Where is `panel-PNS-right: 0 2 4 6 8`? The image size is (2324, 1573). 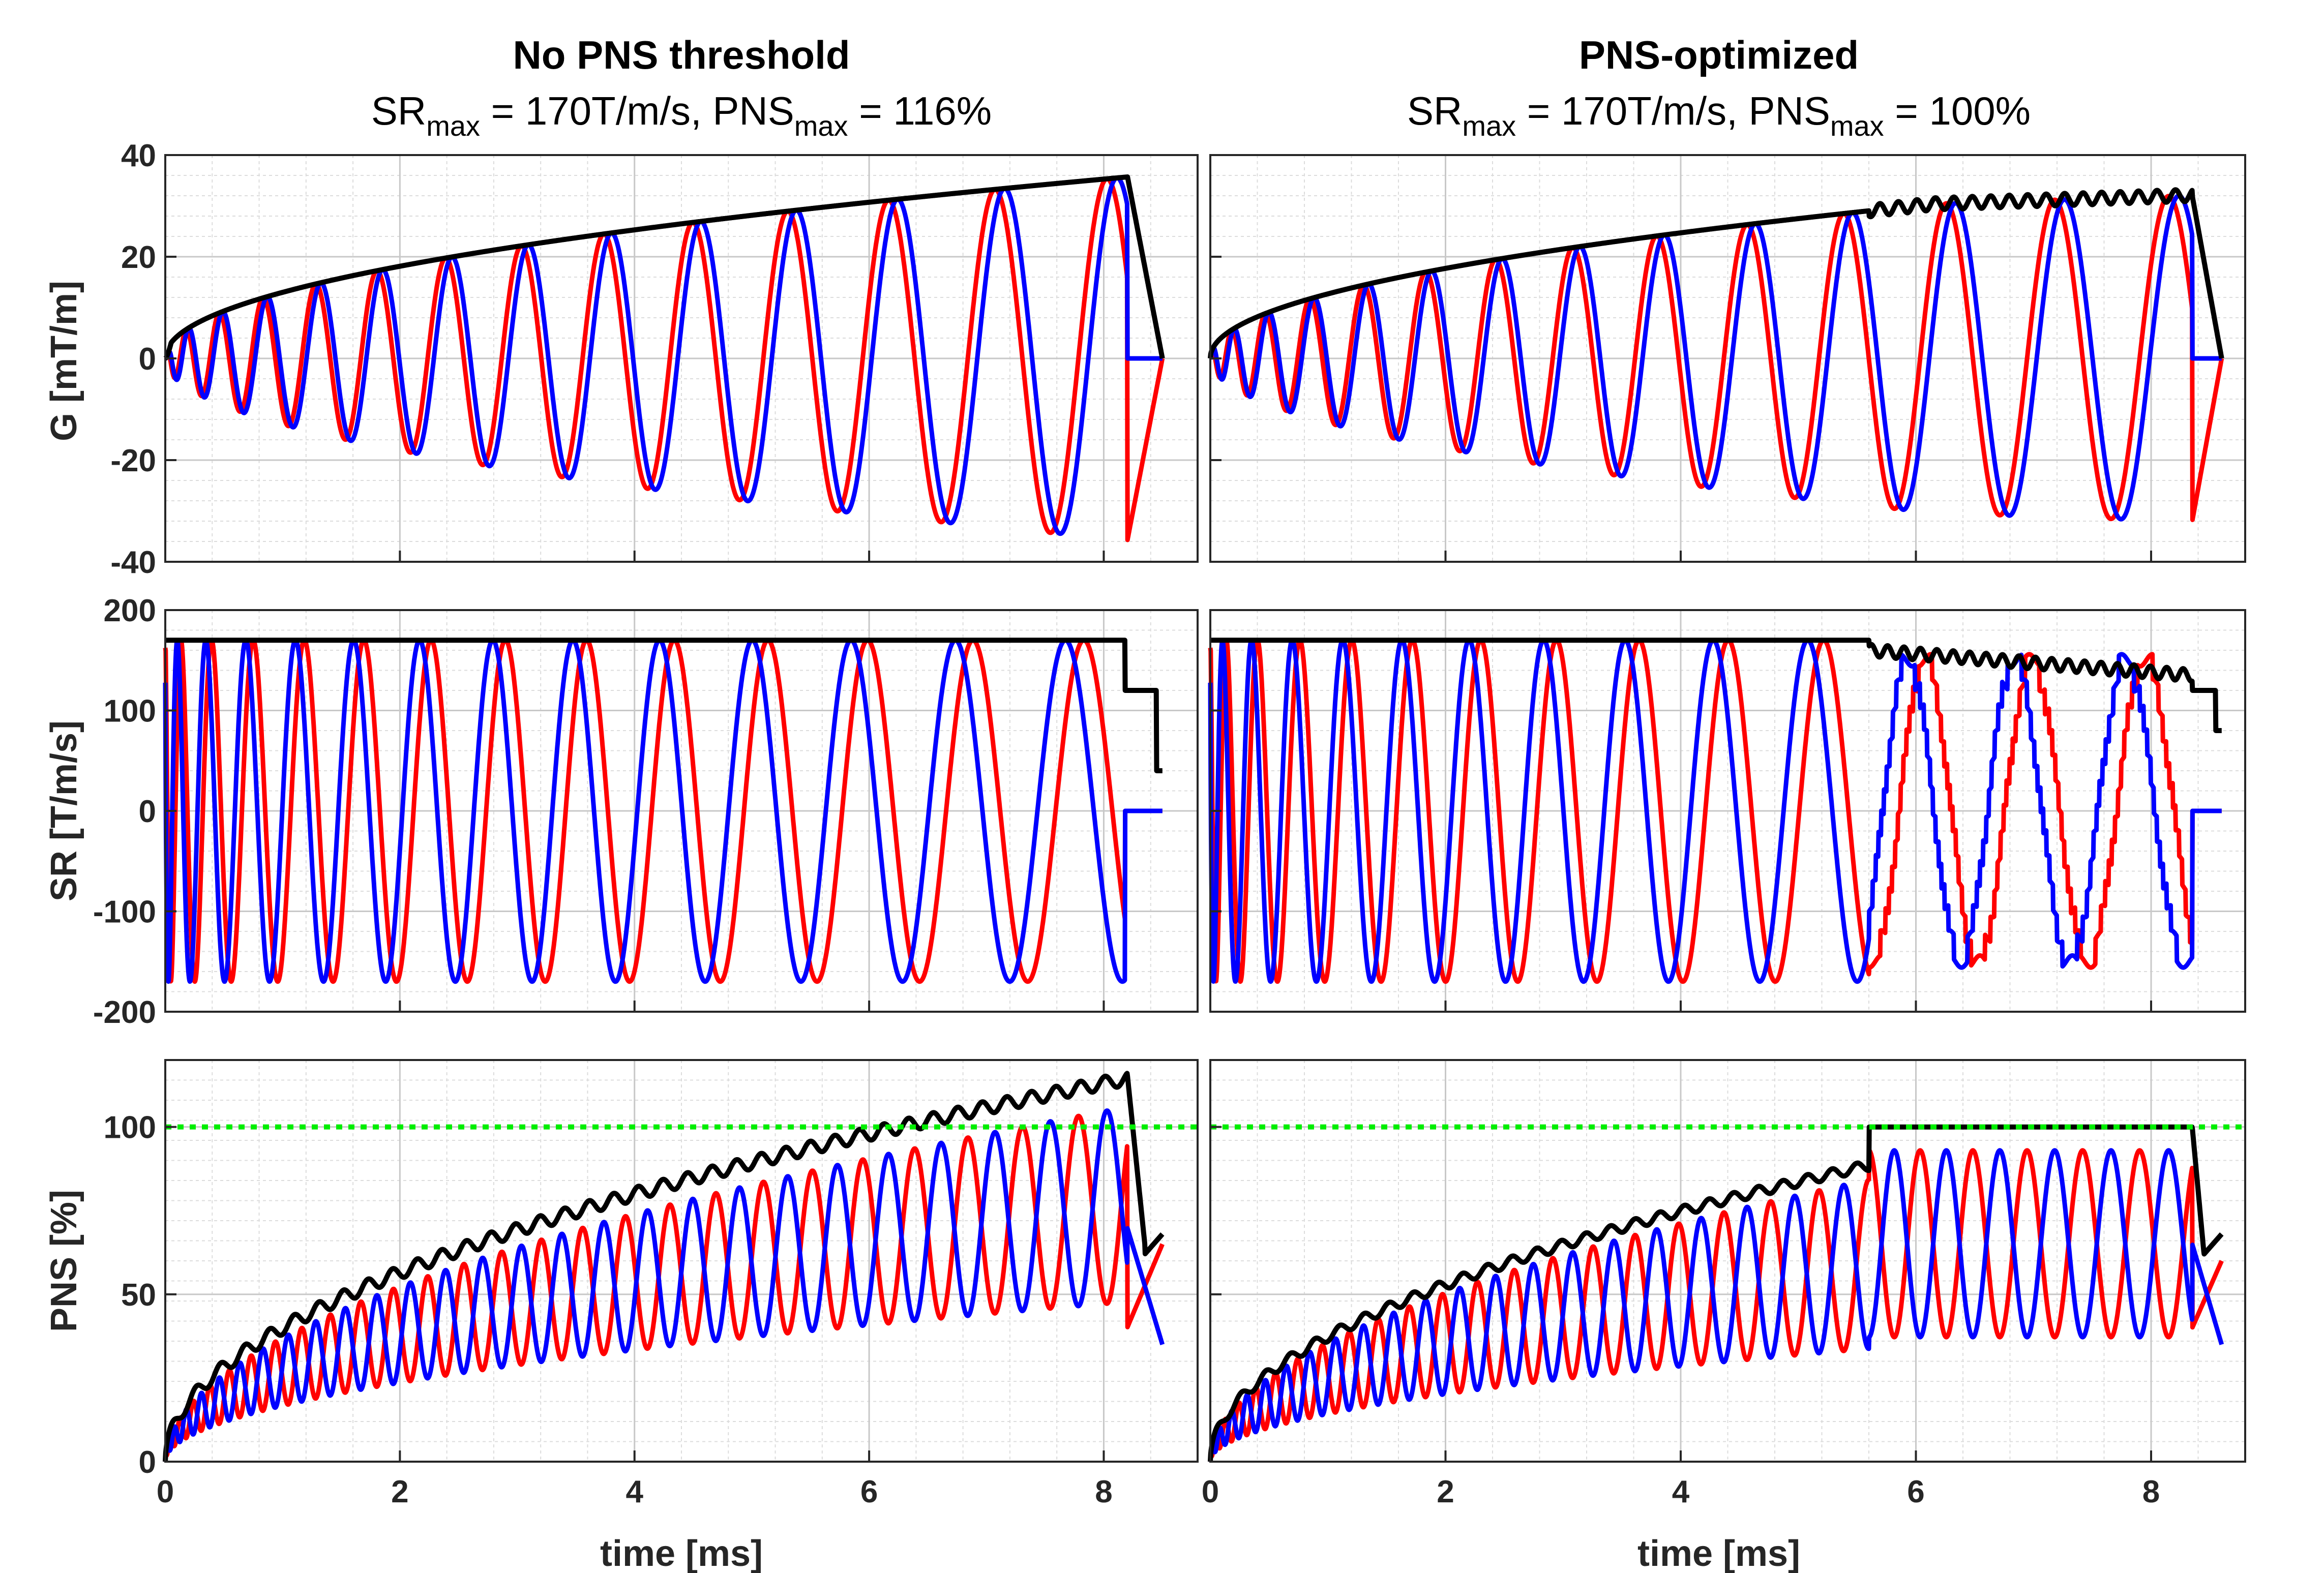
panel-PNS-right: 0 2 4 6 8 is located at coordinates (1724, 1284).